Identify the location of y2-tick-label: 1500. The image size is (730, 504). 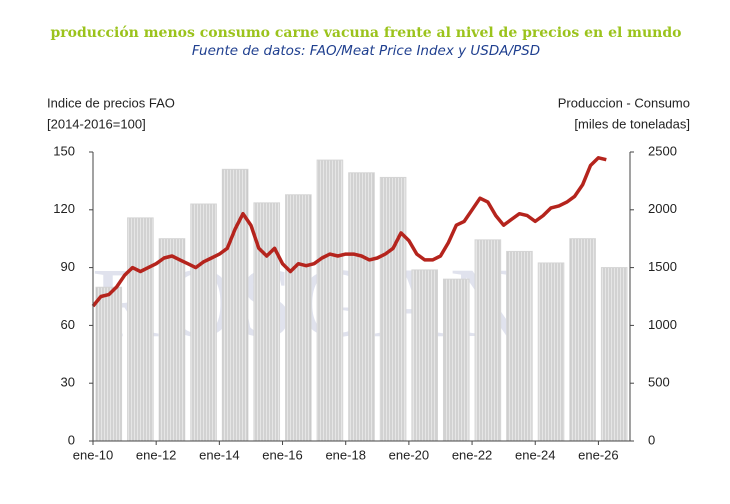
(662, 266).